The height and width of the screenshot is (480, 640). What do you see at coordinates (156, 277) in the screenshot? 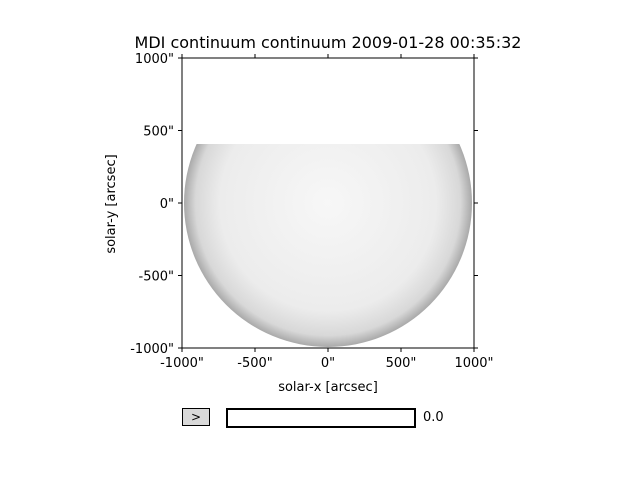
I see `y-tick-label: -500"` at bounding box center [156, 277].